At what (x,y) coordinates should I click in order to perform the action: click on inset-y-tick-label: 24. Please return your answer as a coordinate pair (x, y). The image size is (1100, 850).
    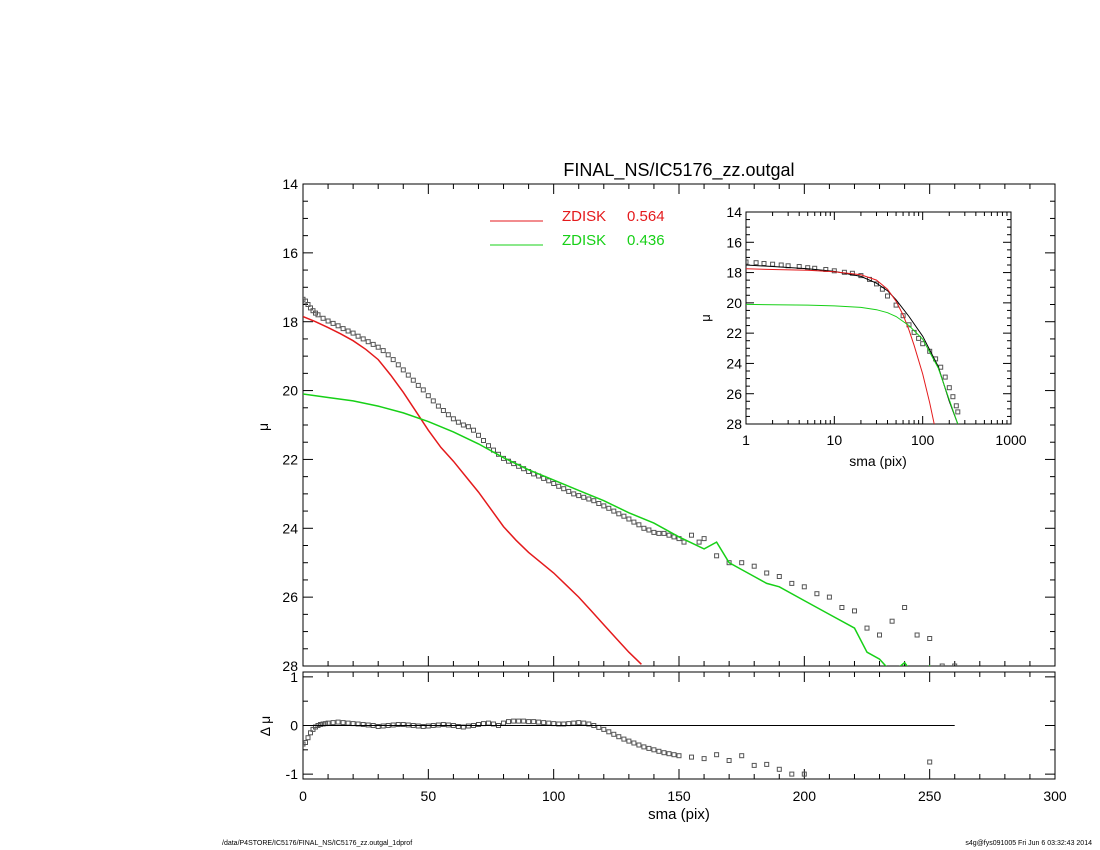
    Looking at the image, I should click on (734, 363).